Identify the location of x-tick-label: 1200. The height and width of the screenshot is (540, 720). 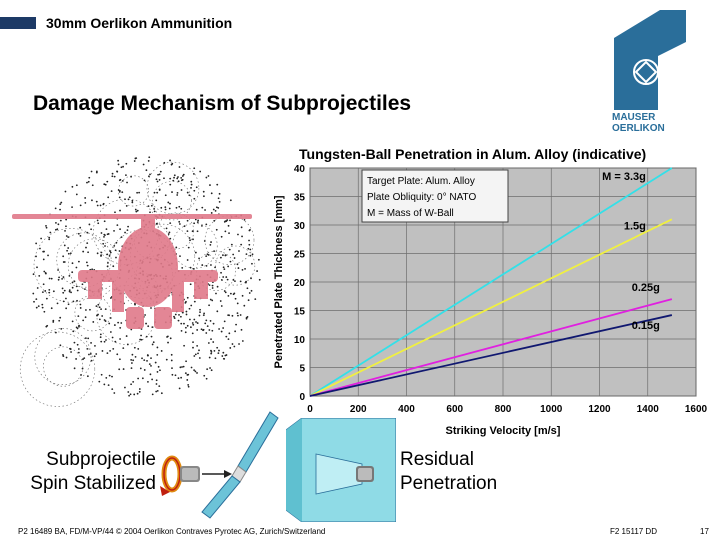
(599, 409).